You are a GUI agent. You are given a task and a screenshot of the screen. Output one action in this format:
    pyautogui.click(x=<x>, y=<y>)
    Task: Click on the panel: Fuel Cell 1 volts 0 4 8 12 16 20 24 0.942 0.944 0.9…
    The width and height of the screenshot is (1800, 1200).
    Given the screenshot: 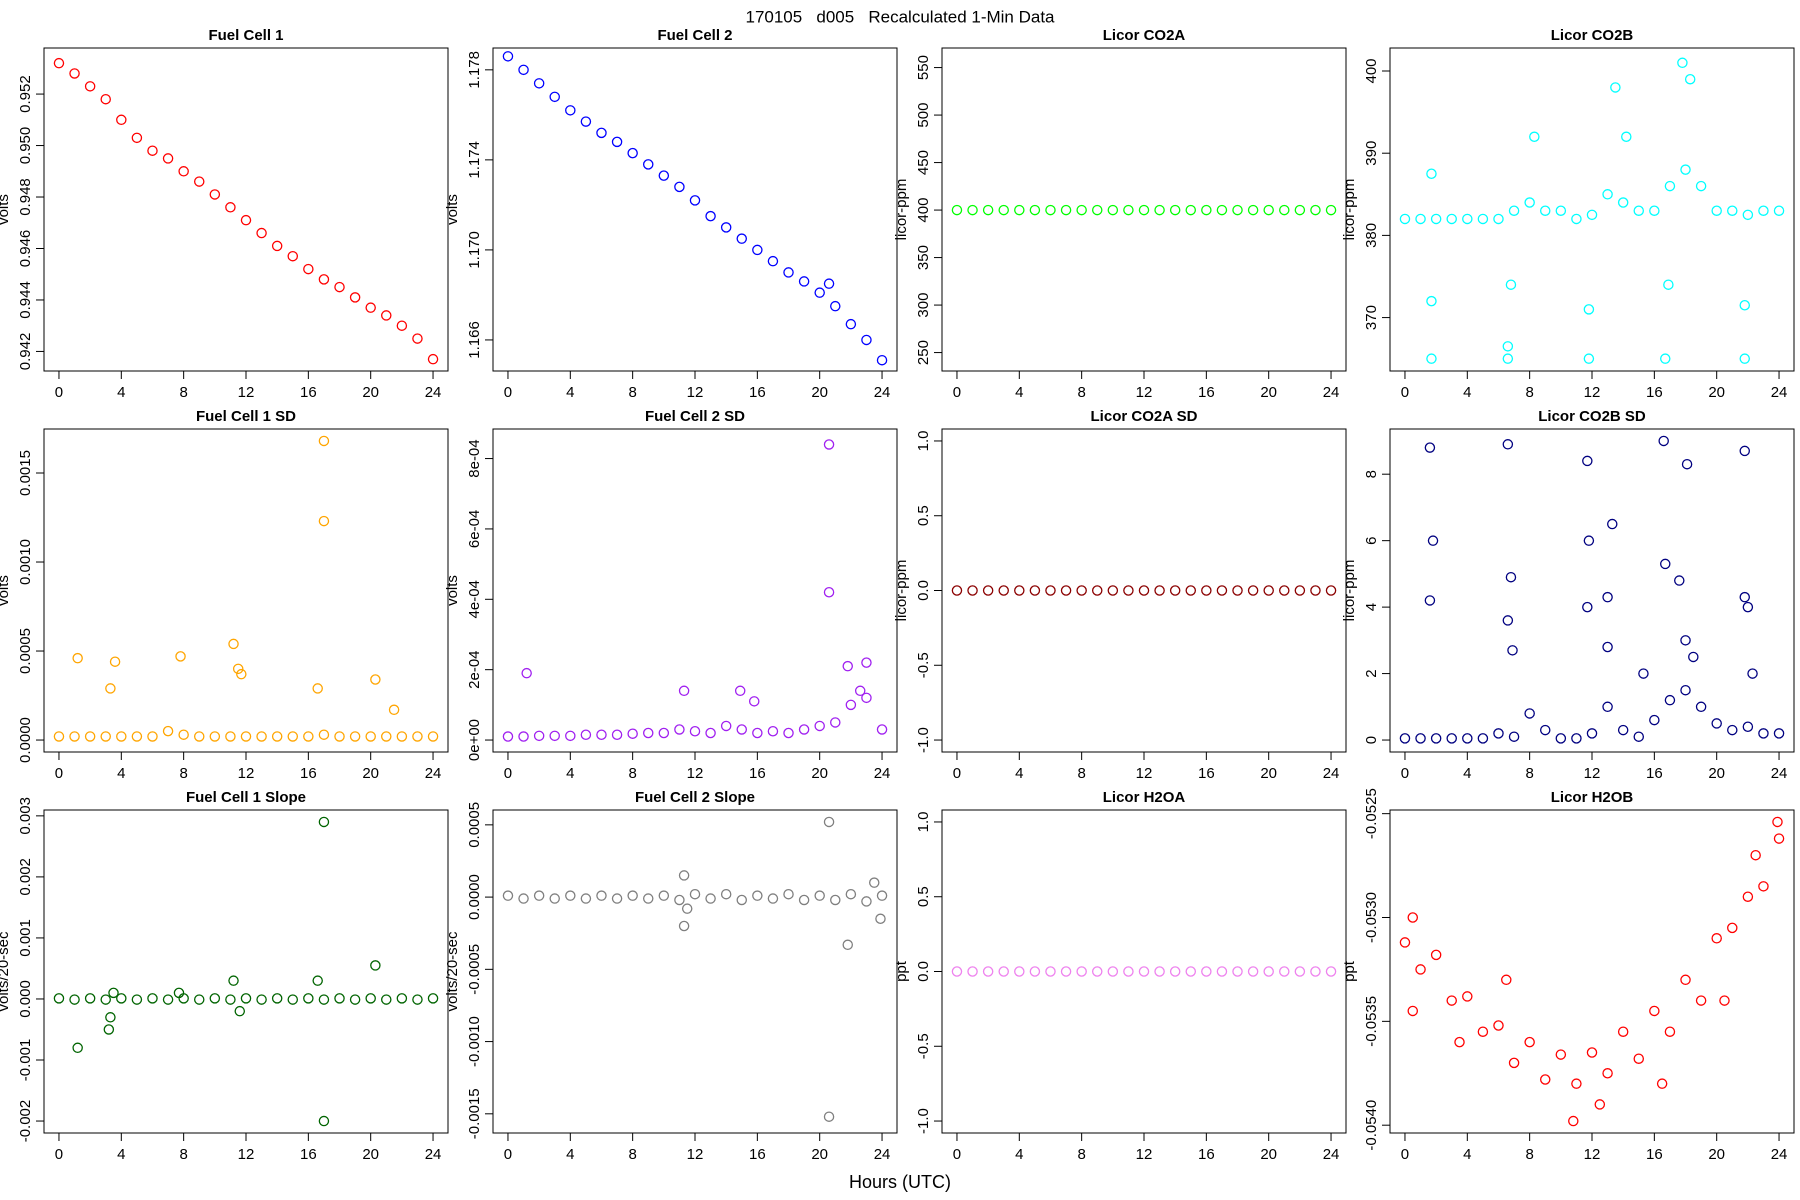 What is the action you would take?
    pyautogui.click(x=224, y=214)
    